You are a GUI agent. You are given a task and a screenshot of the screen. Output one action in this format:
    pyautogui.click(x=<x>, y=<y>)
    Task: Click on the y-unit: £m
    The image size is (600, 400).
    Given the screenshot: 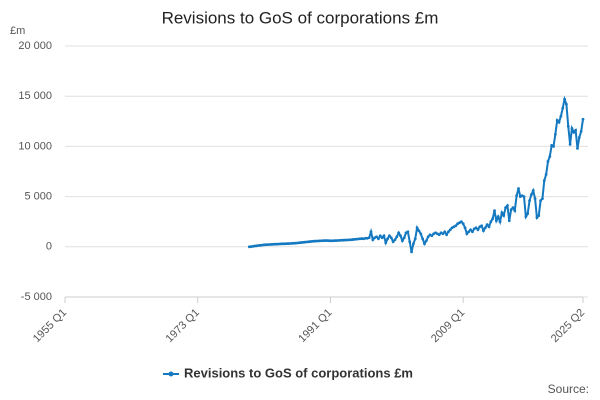 What is the action you would take?
    pyautogui.click(x=17, y=31)
    